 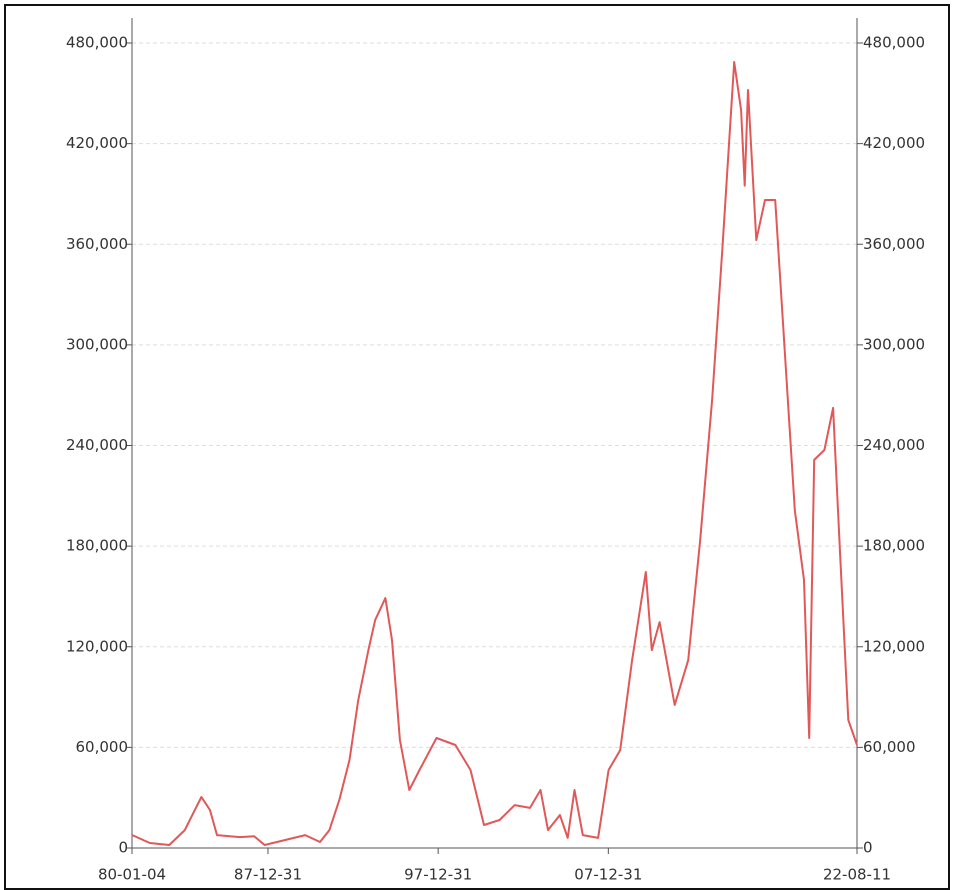 What do you see at coordinates (268, 875) in the screenshot?
I see `x-tick-label: 87-12-31` at bounding box center [268, 875].